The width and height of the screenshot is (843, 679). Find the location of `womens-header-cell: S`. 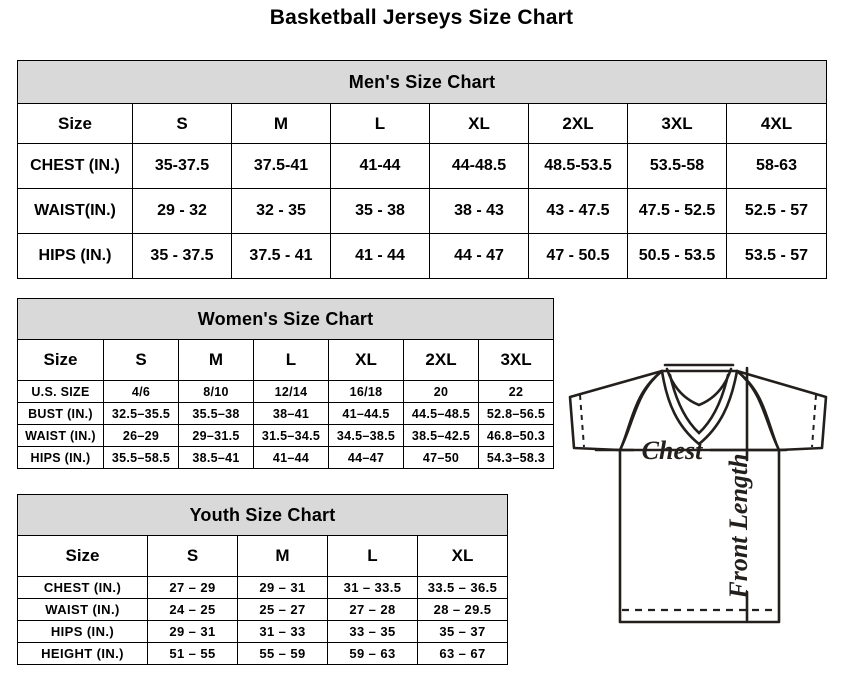

womens-header-cell: S is located at coordinates (141, 360).